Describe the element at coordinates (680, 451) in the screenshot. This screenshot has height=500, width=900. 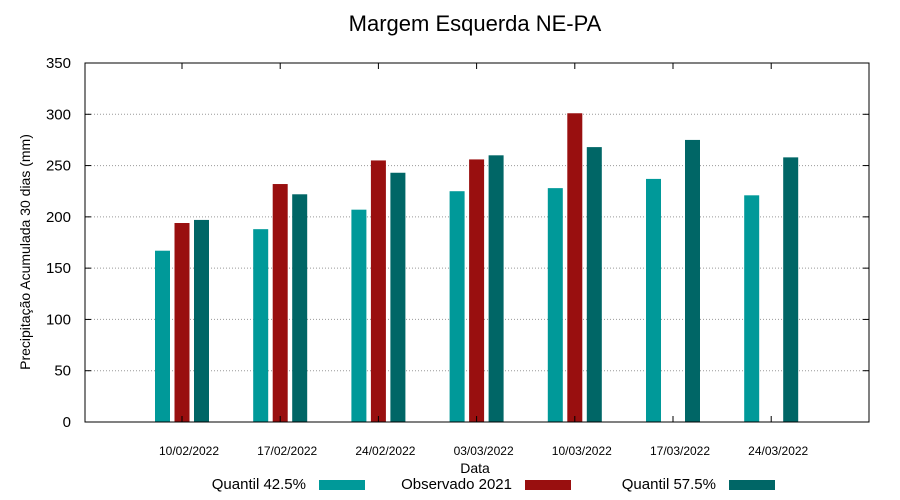
I see `x-tick-label: 17/03/2022` at that location.